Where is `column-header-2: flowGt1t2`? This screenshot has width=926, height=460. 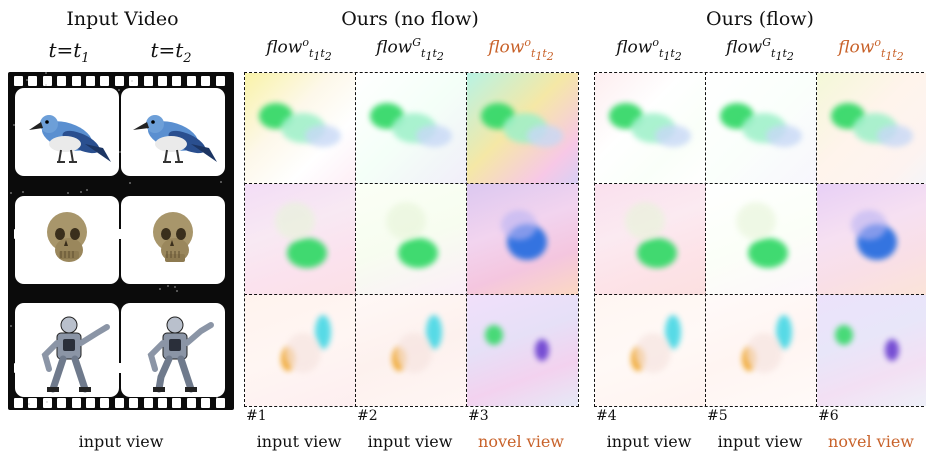 column-header-2: flowGt1t2 is located at coordinates (410, 50).